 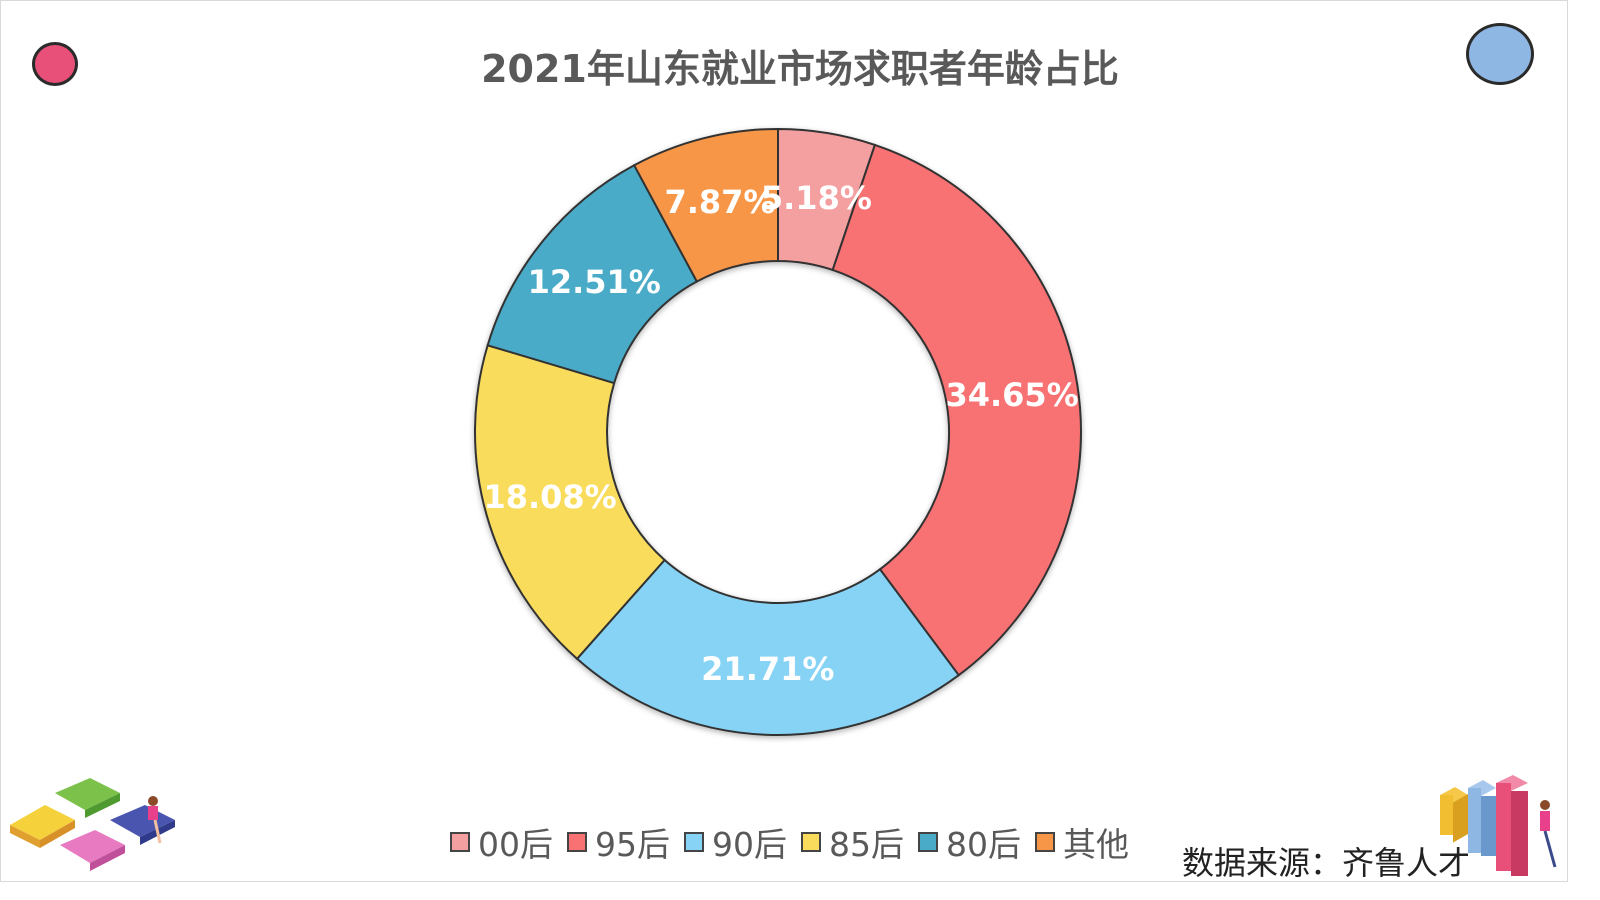 I want to click on slice-label: 5.18%, so click(x=816, y=198).